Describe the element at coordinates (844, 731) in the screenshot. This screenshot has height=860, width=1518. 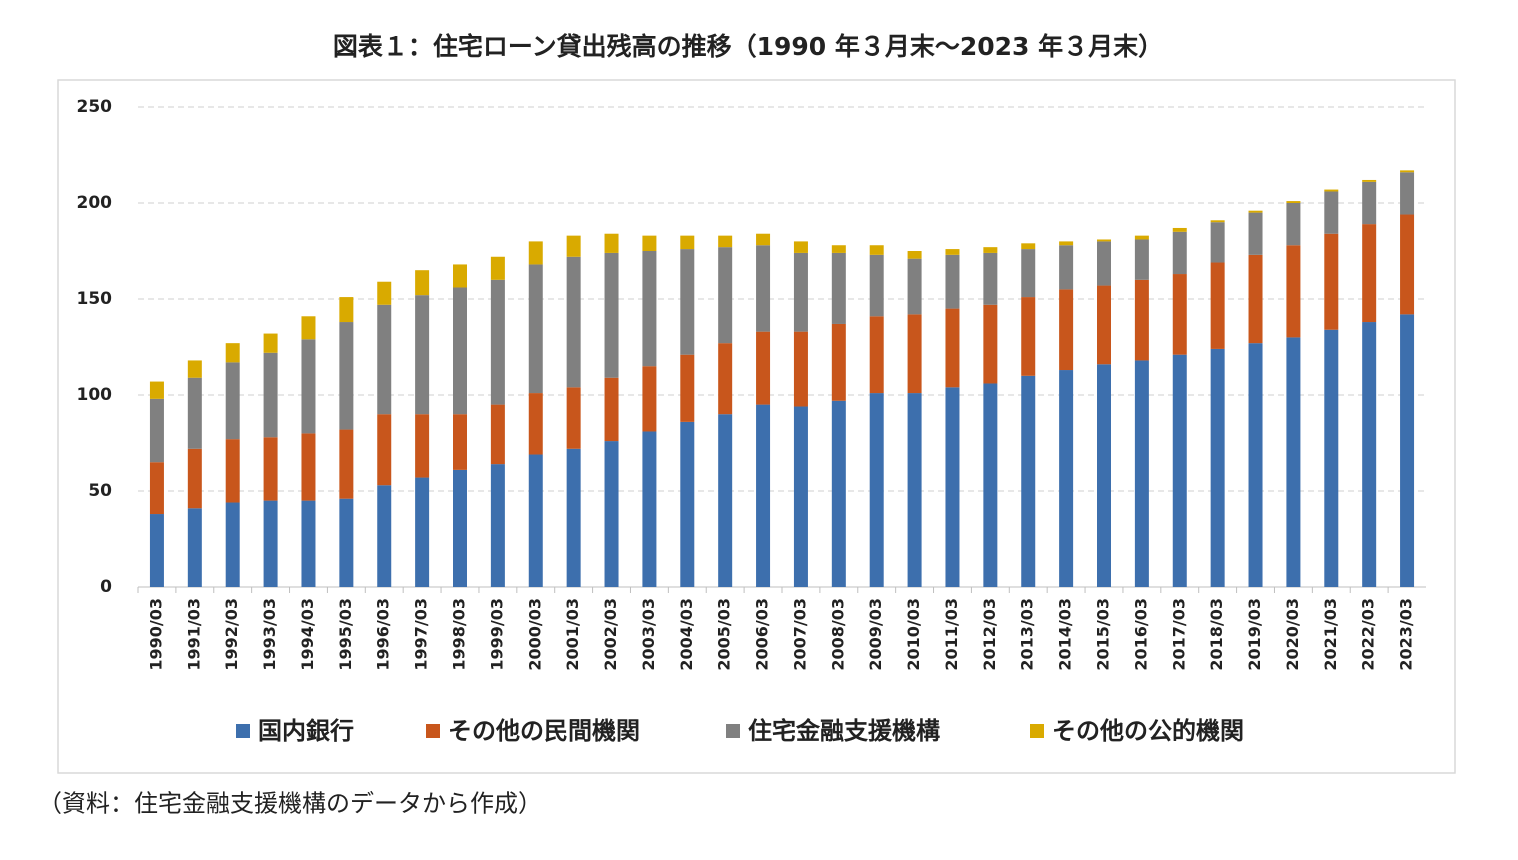
I see `legend-label: 住宅金融支援機構` at that location.